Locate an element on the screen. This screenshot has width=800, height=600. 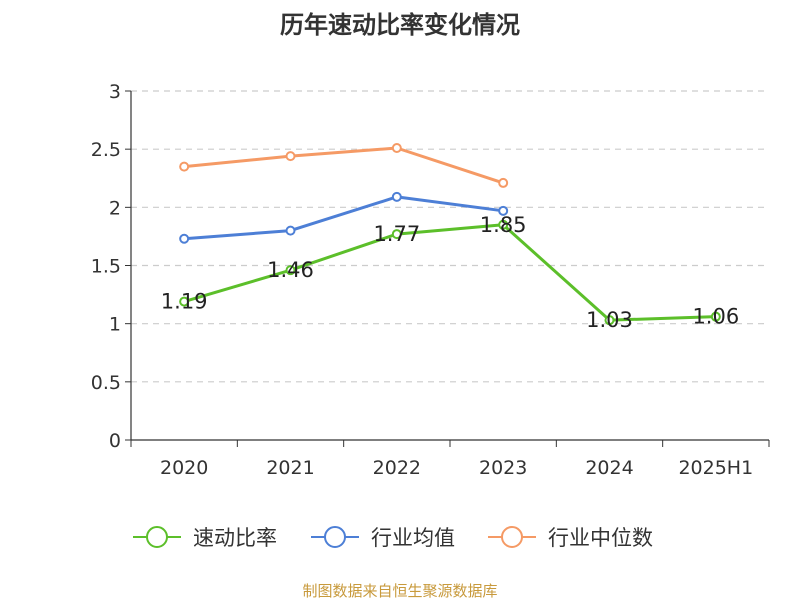
legend-item-3: 行业中位数 is located at coordinates (570, 538).